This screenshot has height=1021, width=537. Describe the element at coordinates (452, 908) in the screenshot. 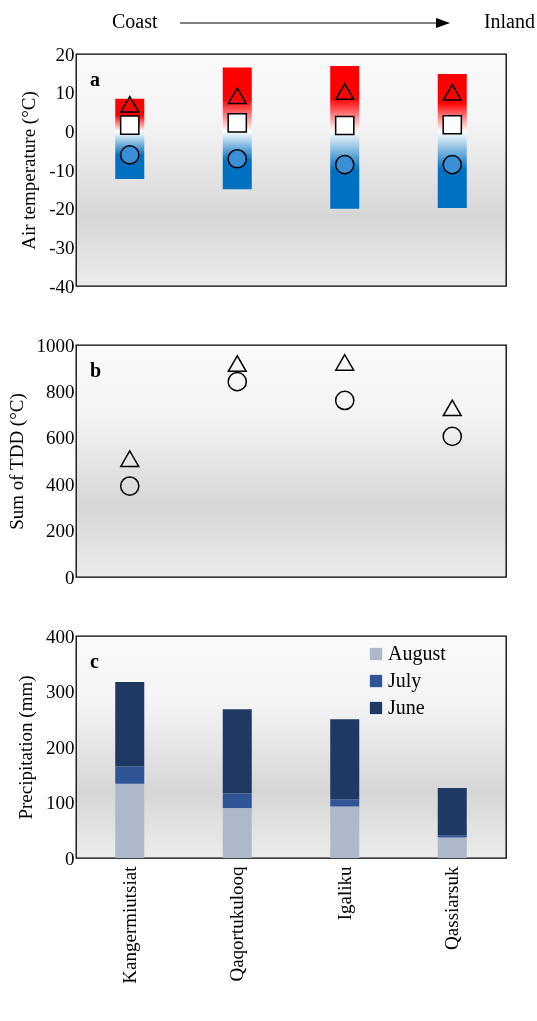

I see `x-tick-label: Qassiarsuk` at that location.